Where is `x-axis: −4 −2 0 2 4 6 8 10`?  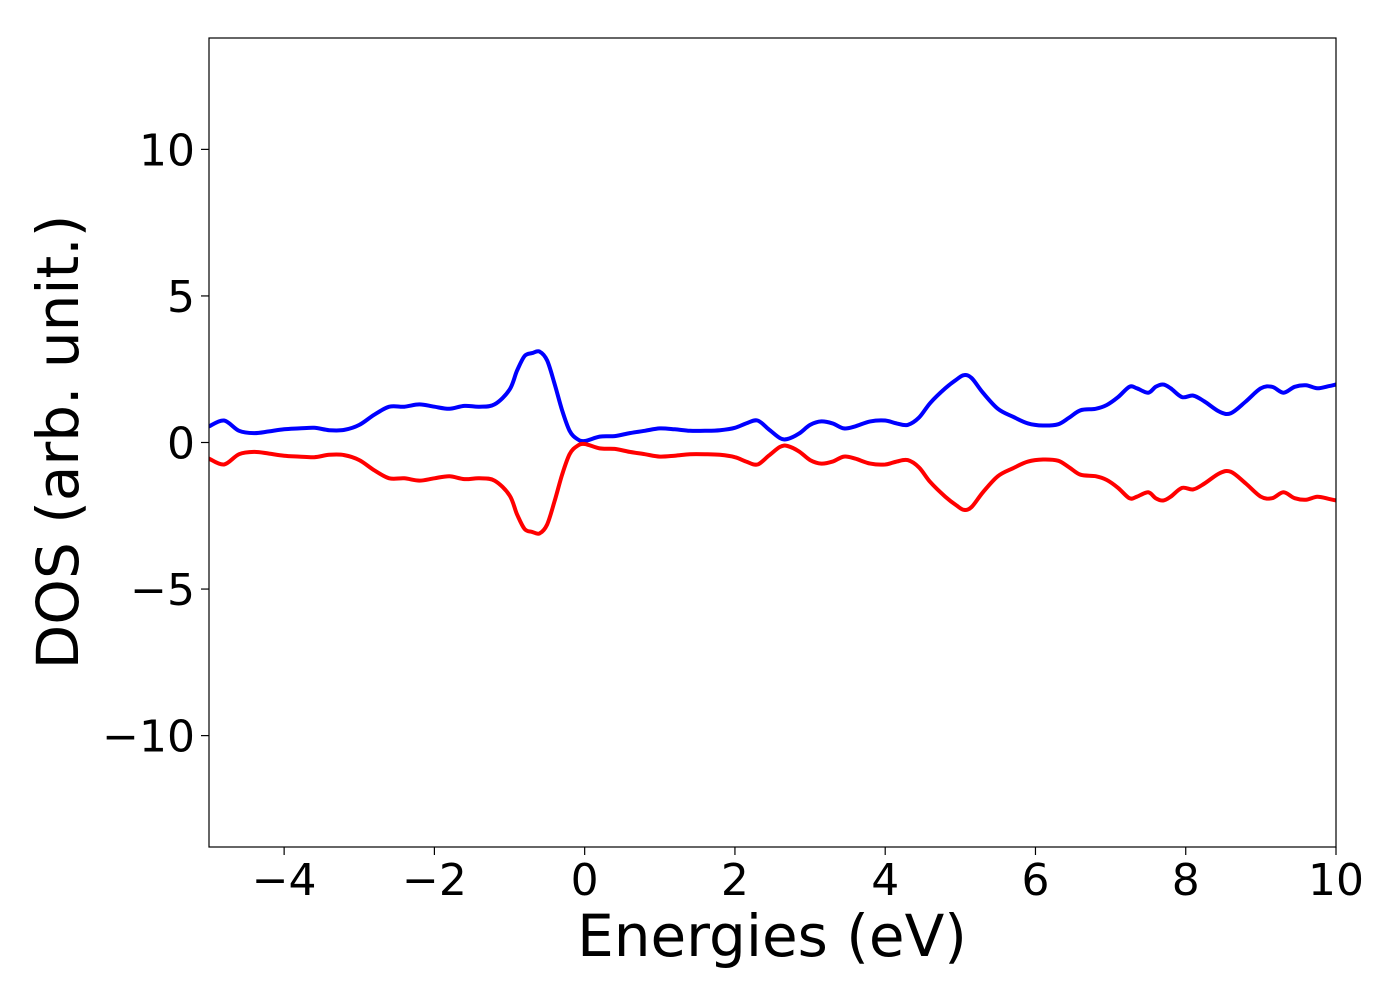 x-axis: −4 −2 0 2 4 6 8 10 is located at coordinates (808, 876).